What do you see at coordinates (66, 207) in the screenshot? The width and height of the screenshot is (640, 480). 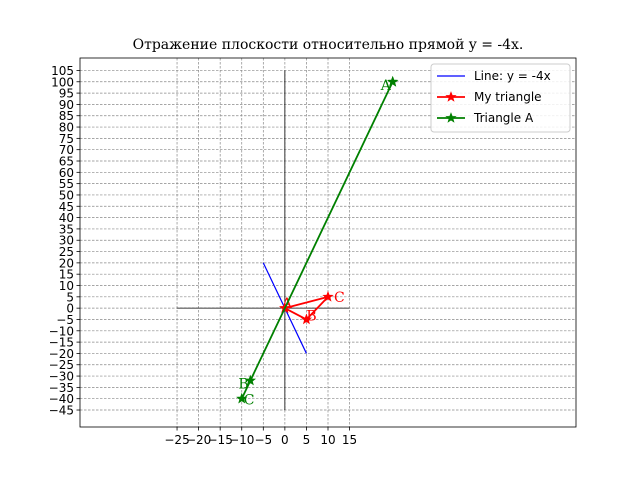 I see `y-tick-label: 45` at bounding box center [66, 207].